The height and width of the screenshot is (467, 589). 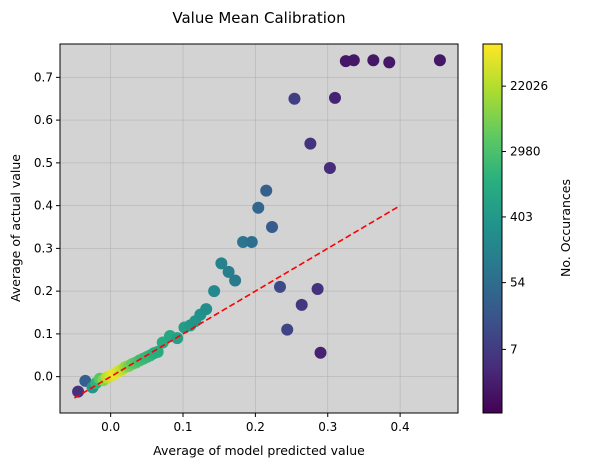 I want to click on x-tick-label: 0.3, so click(x=327, y=427).